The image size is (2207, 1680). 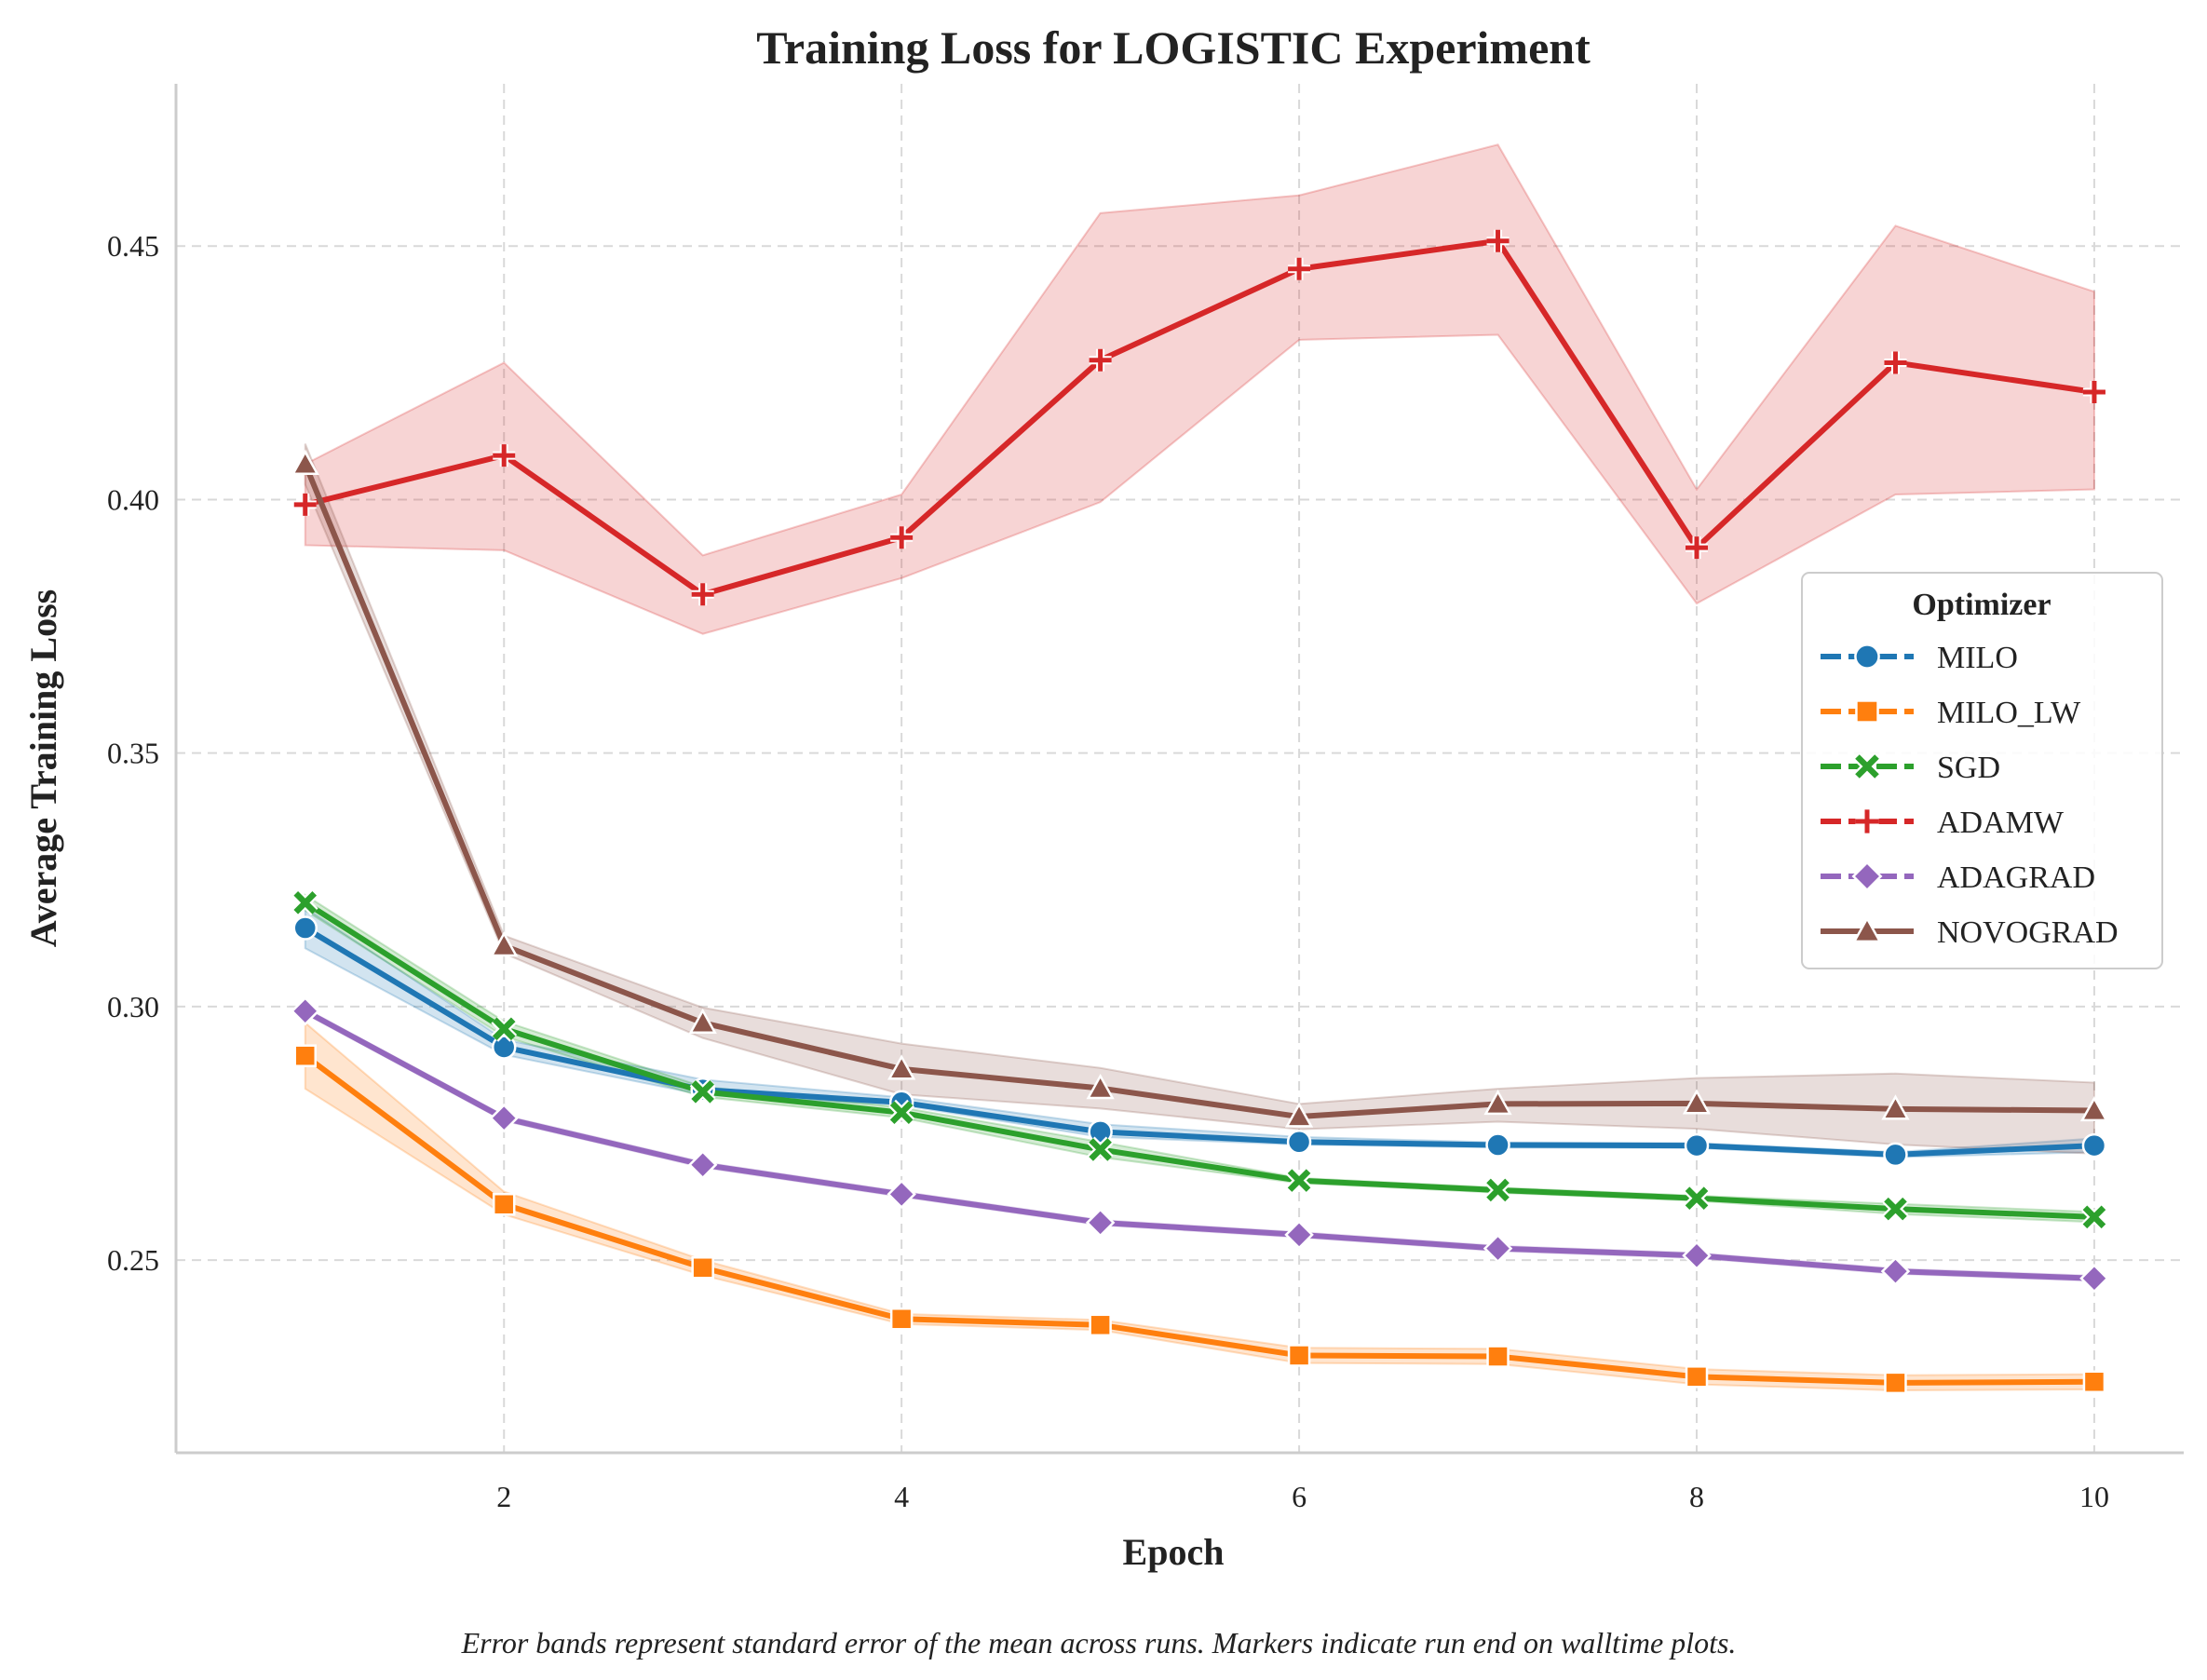 What do you see at coordinates (503, 1496) in the screenshot?
I see `x-tick-label: 2` at bounding box center [503, 1496].